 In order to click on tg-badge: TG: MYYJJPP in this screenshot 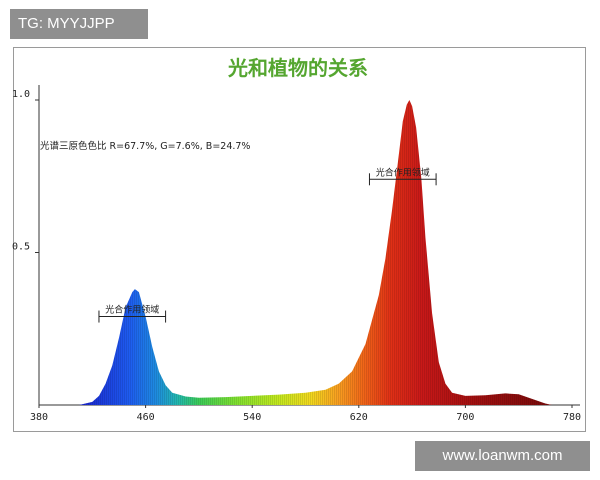, I will do `click(79, 24)`.